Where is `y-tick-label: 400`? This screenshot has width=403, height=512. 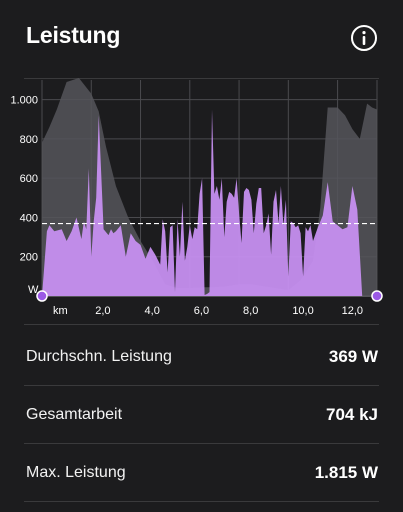 y-tick-label: 400 is located at coordinates (29, 218).